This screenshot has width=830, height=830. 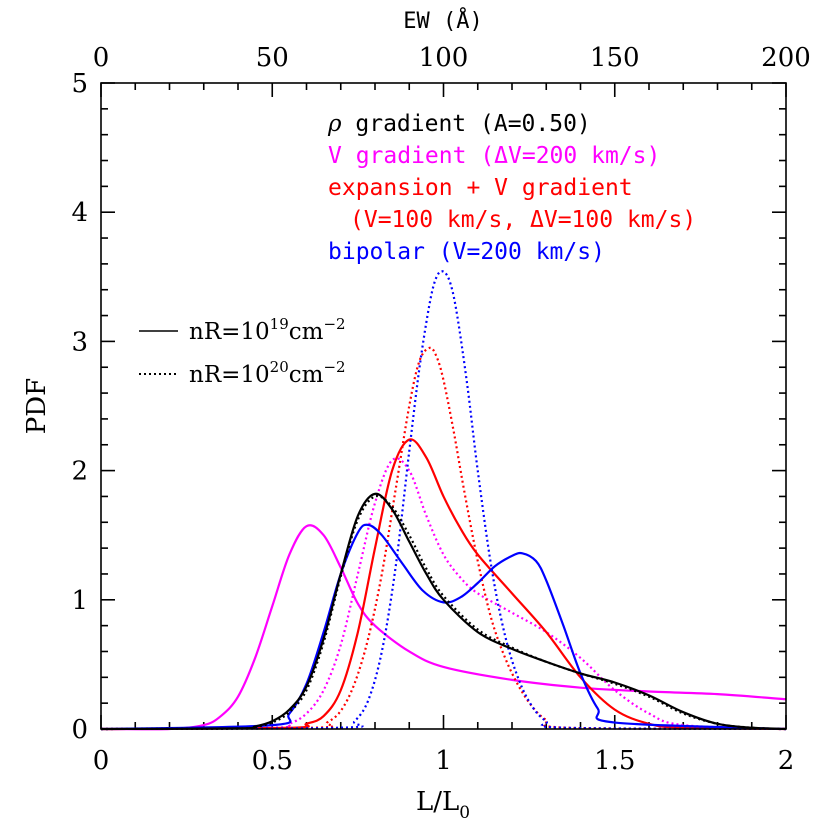 What do you see at coordinates (79, 730) in the screenshot?
I see `y-tick-label: 0` at bounding box center [79, 730].